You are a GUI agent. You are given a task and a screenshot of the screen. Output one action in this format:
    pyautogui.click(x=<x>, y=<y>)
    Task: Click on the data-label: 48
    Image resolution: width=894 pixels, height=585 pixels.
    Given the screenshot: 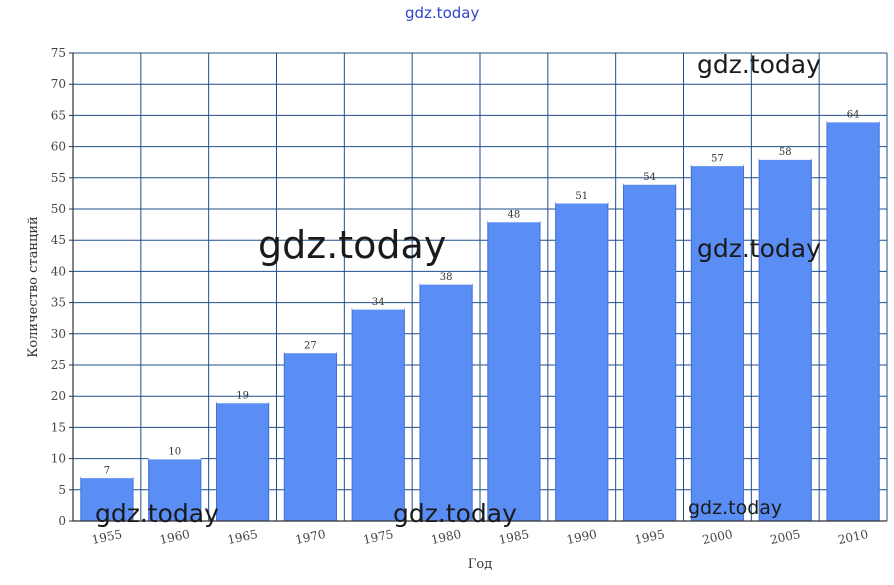 What is the action you would take?
    pyautogui.click(x=514, y=214)
    